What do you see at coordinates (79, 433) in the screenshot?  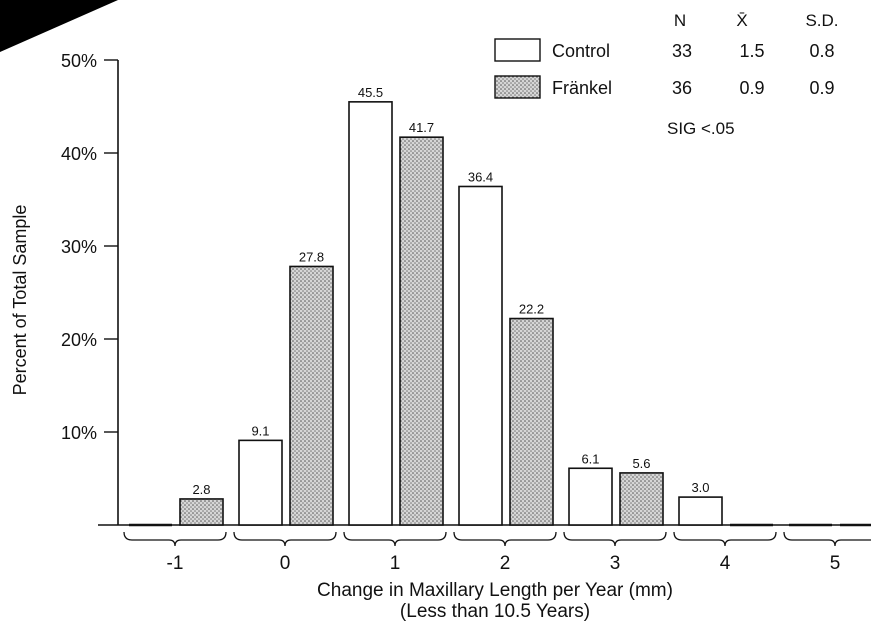 I see `y-tick-label: 10%` at bounding box center [79, 433].